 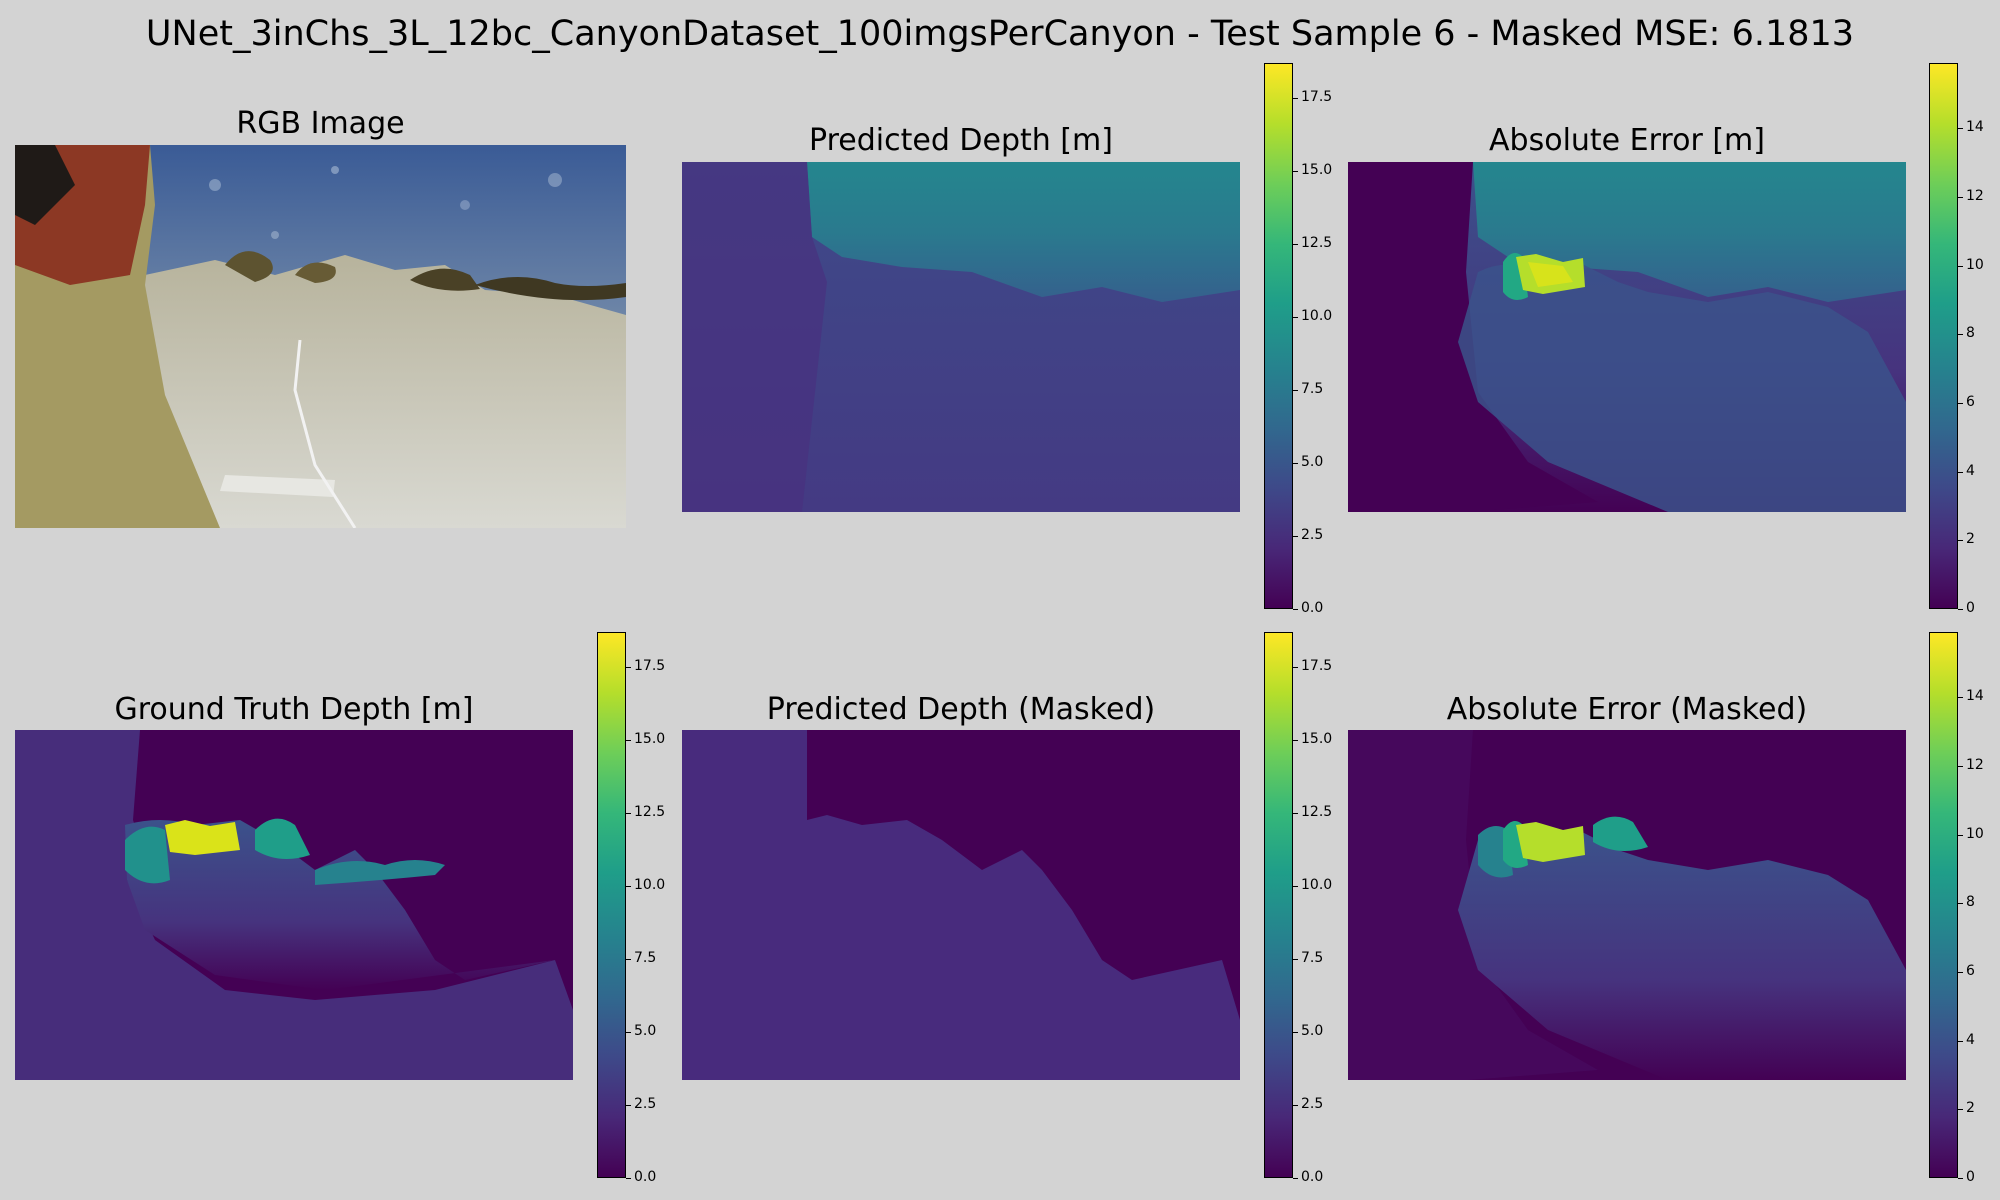 I want to click on pred-depth-panel, so click(x=961, y=337).